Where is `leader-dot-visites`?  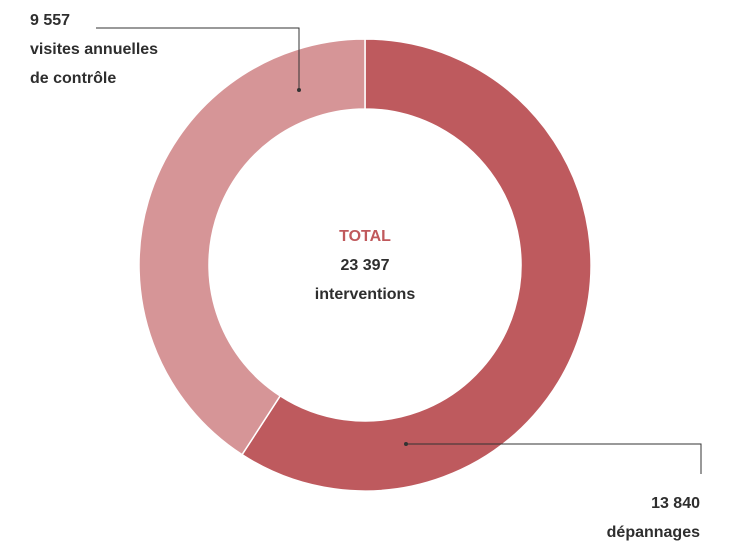
leader-dot-visites is located at coordinates (299, 90).